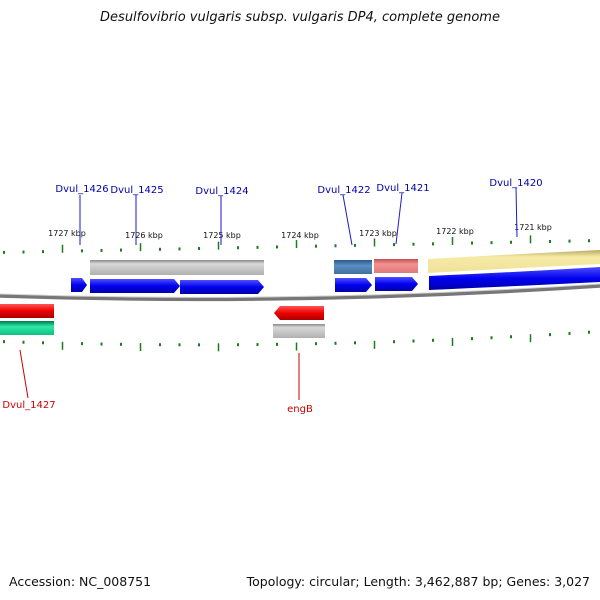 Image resolution: width=600 pixels, height=600 pixels. Describe the element at coordinates (299, 331) in the screenshot. I see `feature-bar-gray-reverse` at that location.